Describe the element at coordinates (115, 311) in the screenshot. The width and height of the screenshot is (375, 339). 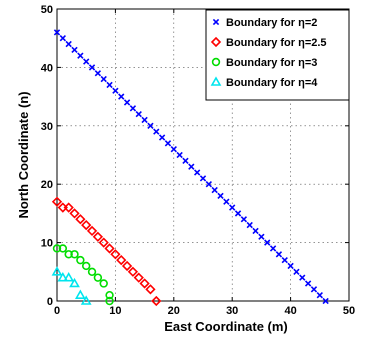
I see `x-tick-label: 10` at that location.